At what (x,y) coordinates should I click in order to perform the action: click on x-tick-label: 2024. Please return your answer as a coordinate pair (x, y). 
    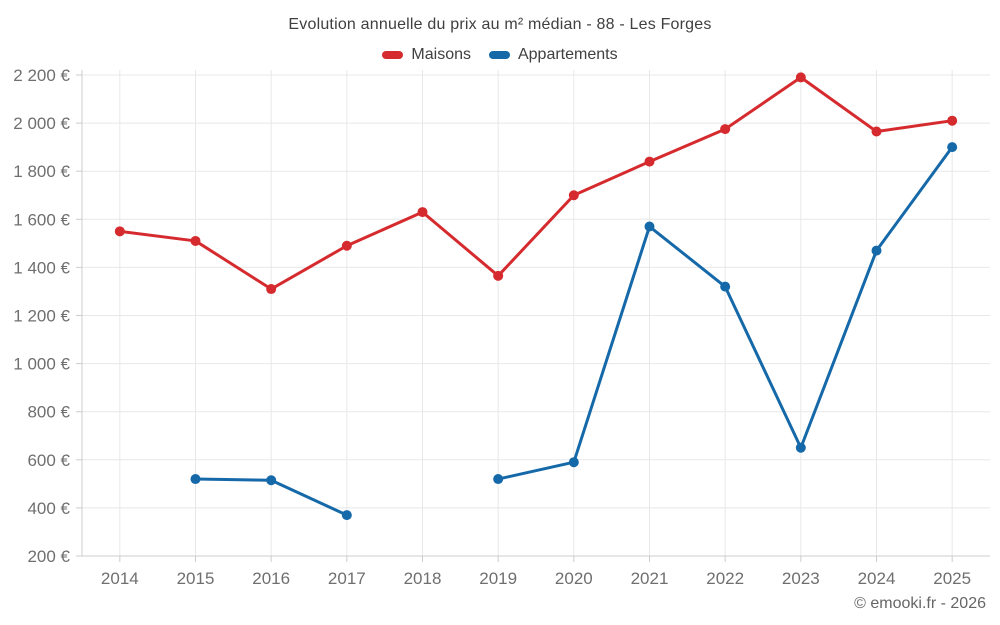
    Looking at the image, I should click on (877, 578).